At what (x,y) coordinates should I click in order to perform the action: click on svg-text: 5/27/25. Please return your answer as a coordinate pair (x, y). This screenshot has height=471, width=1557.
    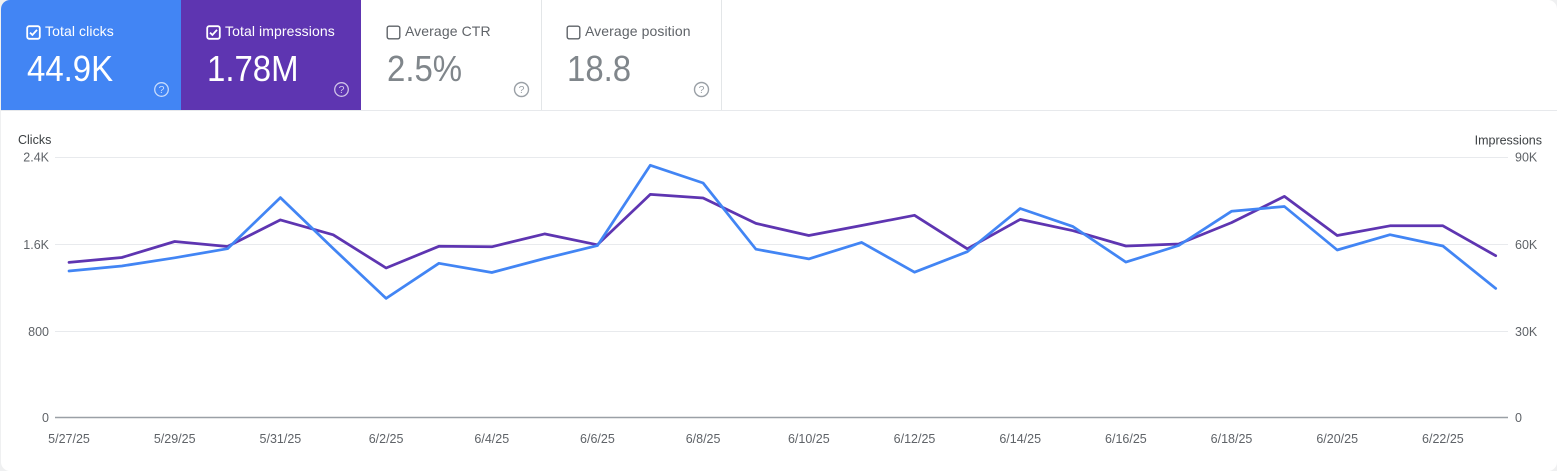
    Looking at the image, I should click on (69, 439).